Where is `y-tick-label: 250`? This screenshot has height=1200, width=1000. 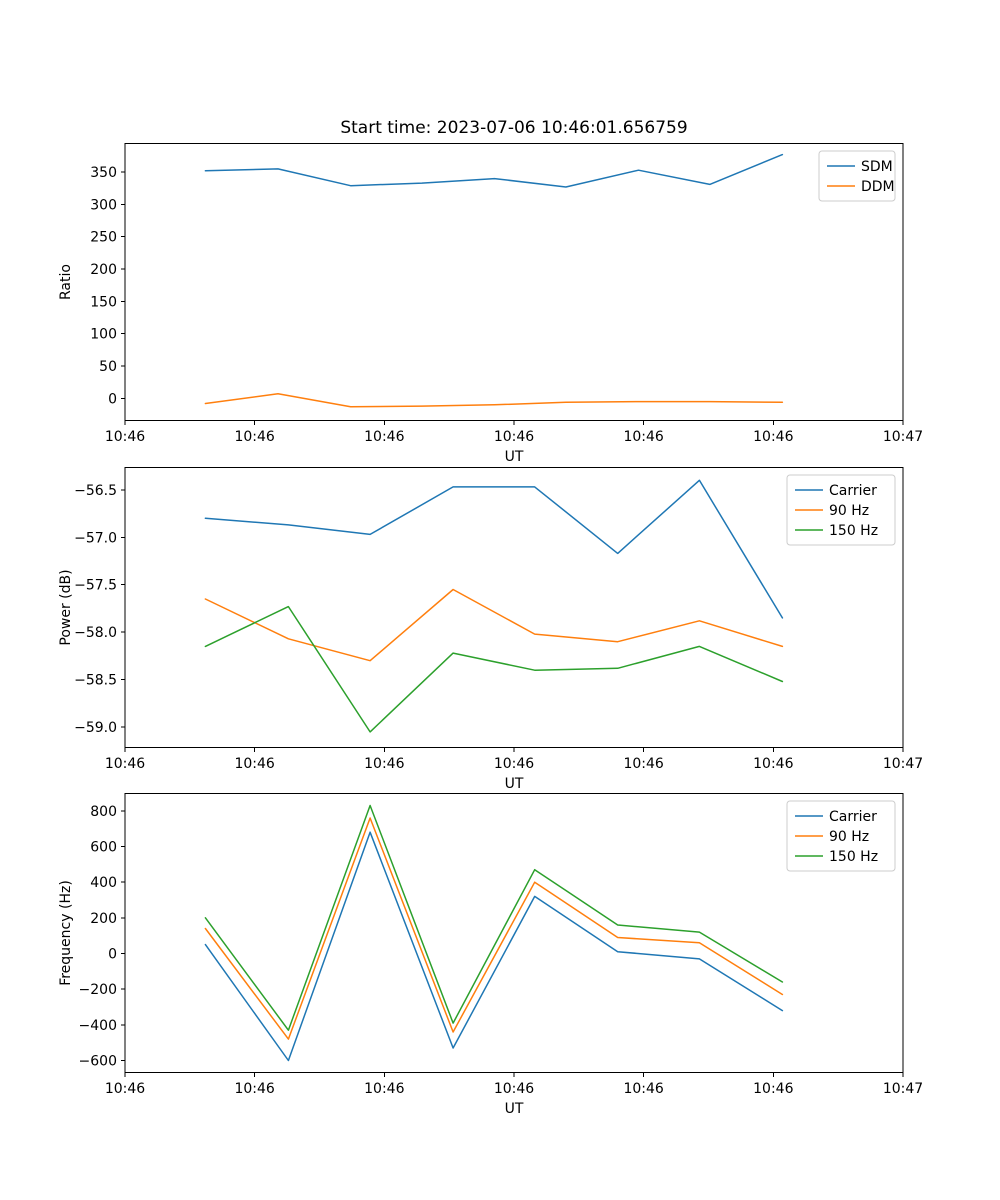 y-tick-label: 250 is located at coordinates (103, 238).